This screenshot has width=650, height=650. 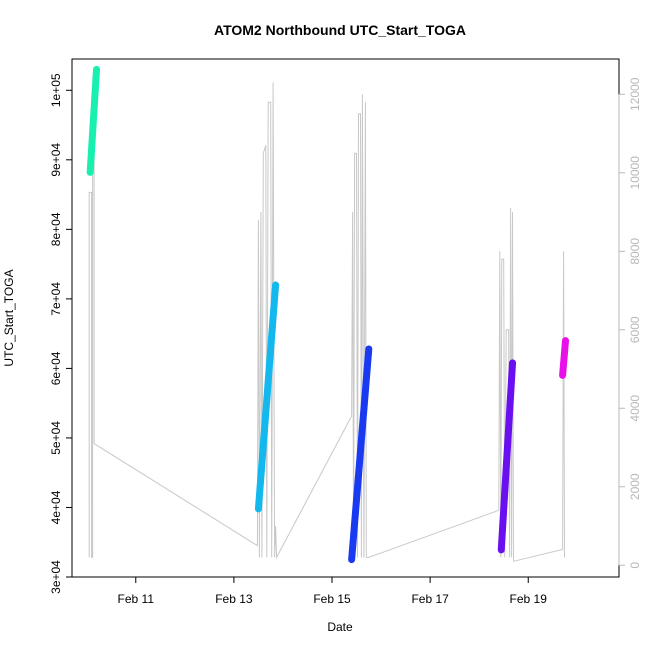 I want to click on series-4-points, so click(x=507, y=456).